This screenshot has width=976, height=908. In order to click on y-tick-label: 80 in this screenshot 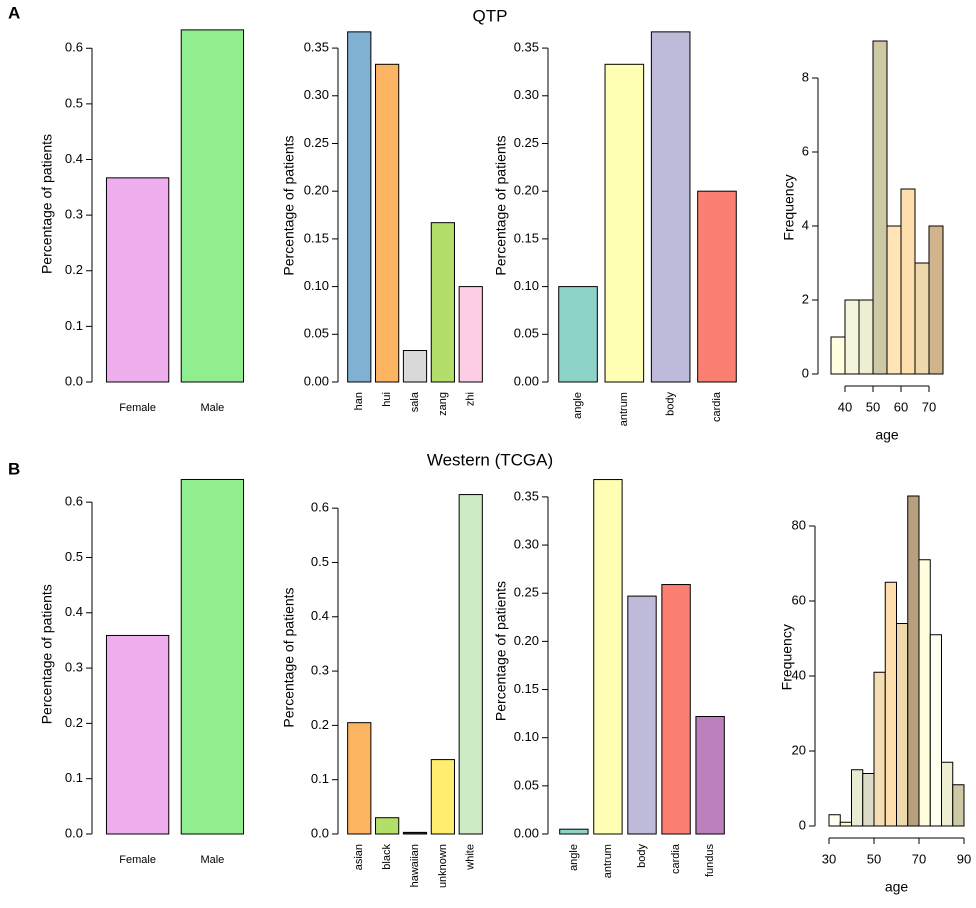, I will do `click(799, 524)`.